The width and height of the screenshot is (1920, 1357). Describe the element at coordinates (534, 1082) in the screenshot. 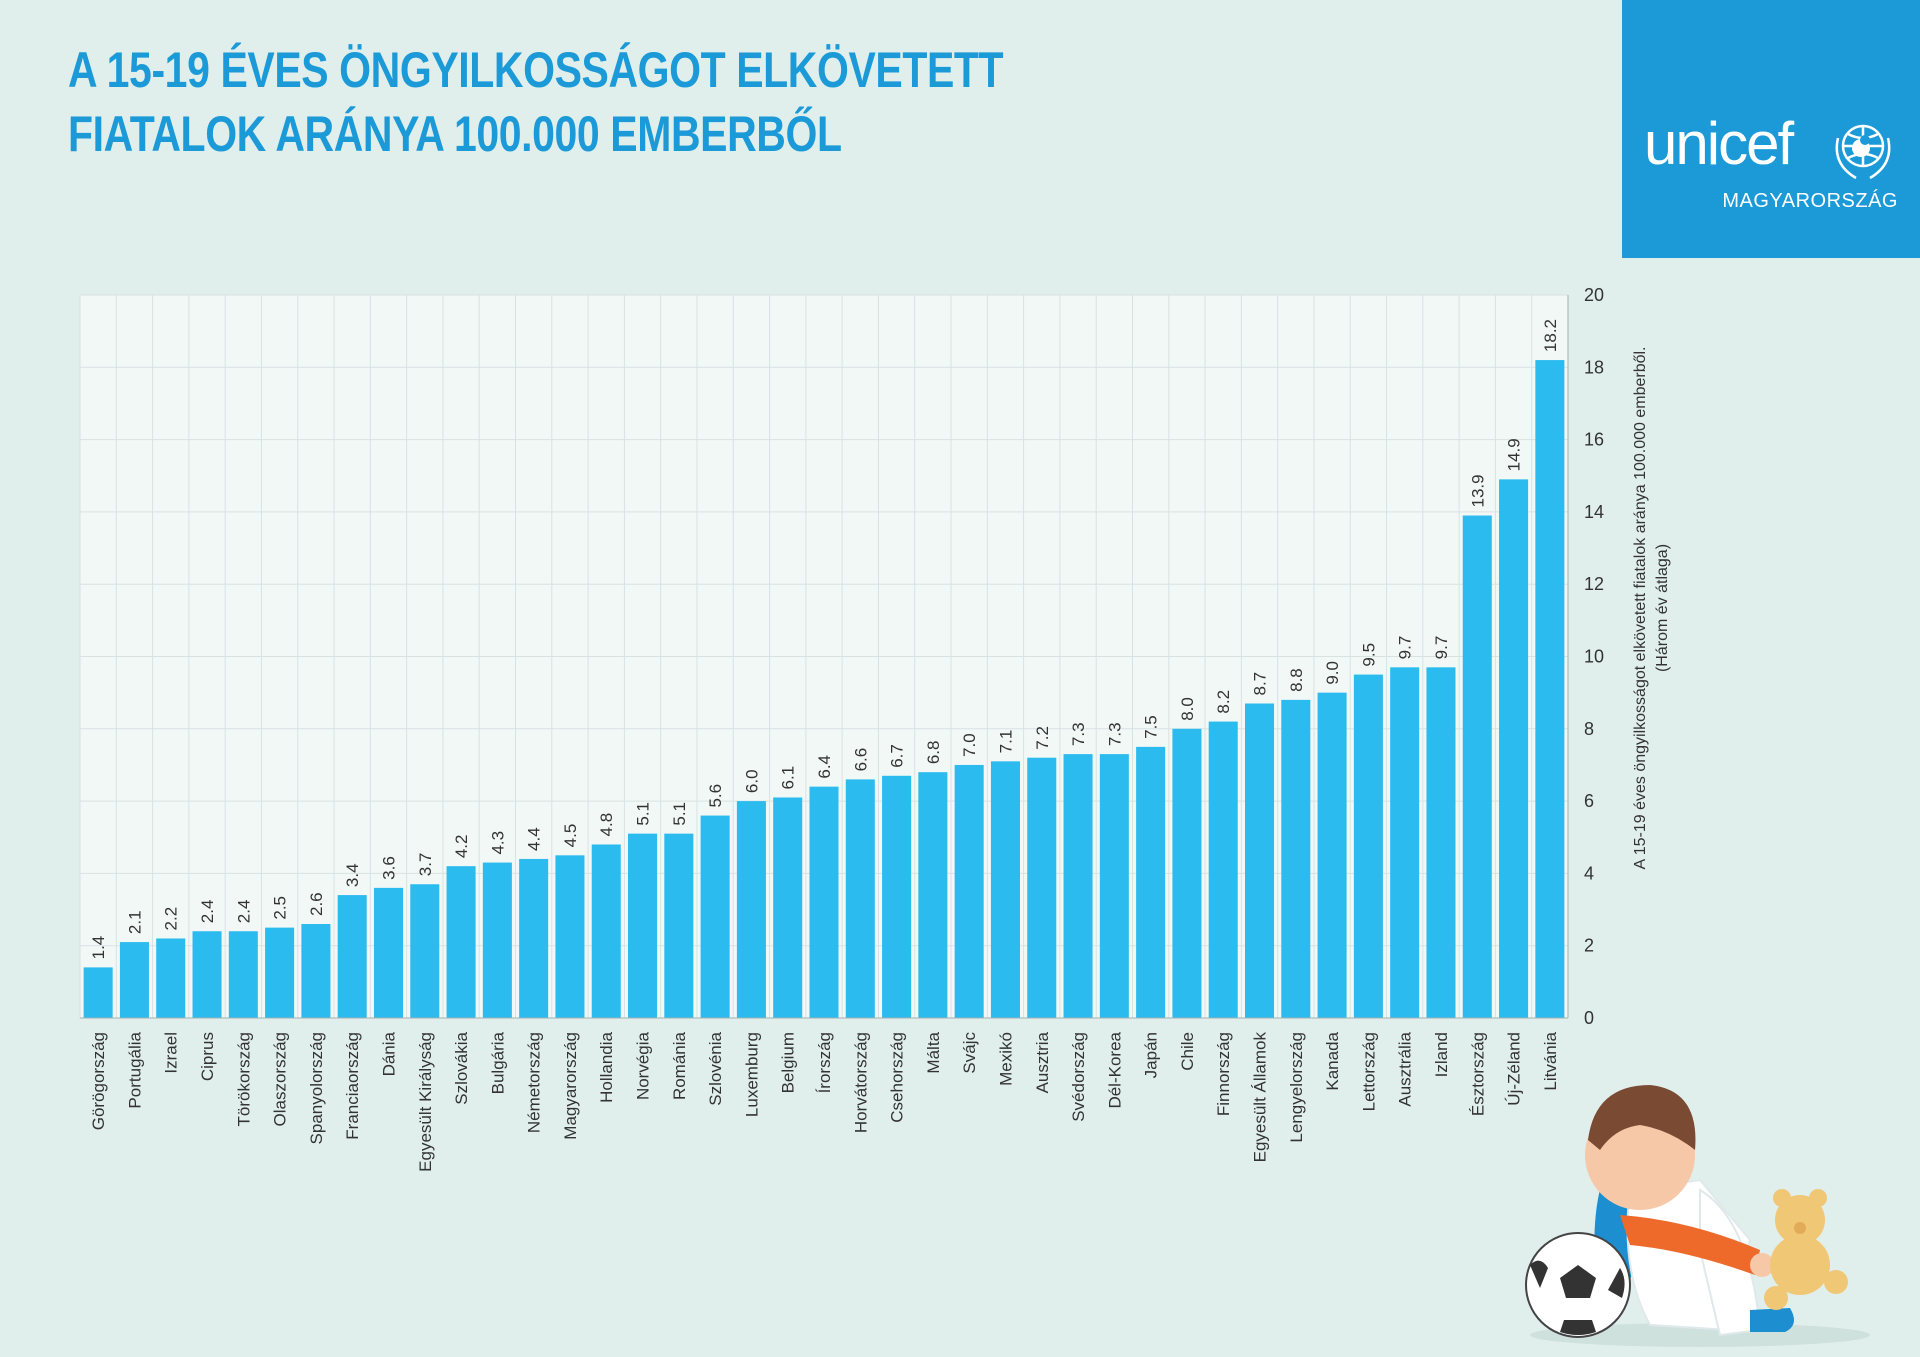

I see `x-tick-label: Németország` at that location.